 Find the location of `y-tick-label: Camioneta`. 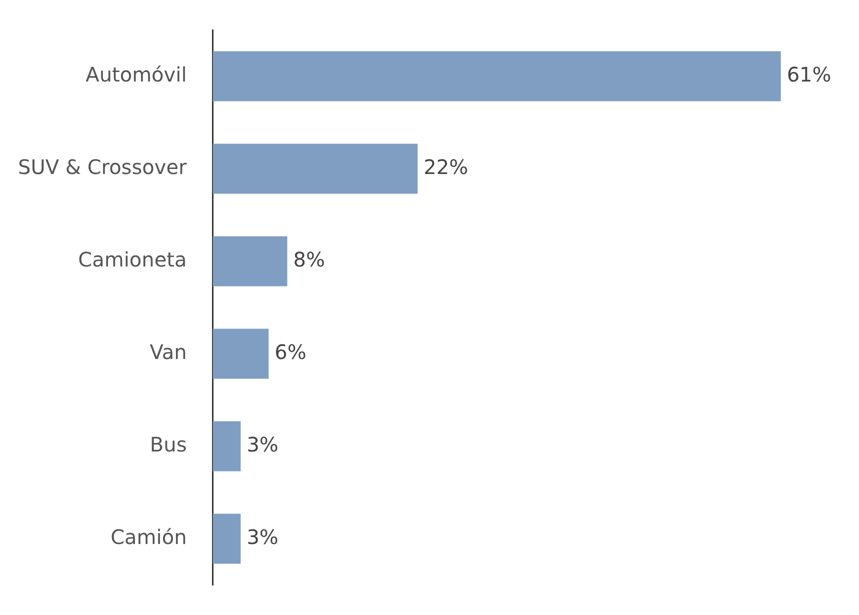

y-tick-label: Camioneta is located at coordinates (132, 259).